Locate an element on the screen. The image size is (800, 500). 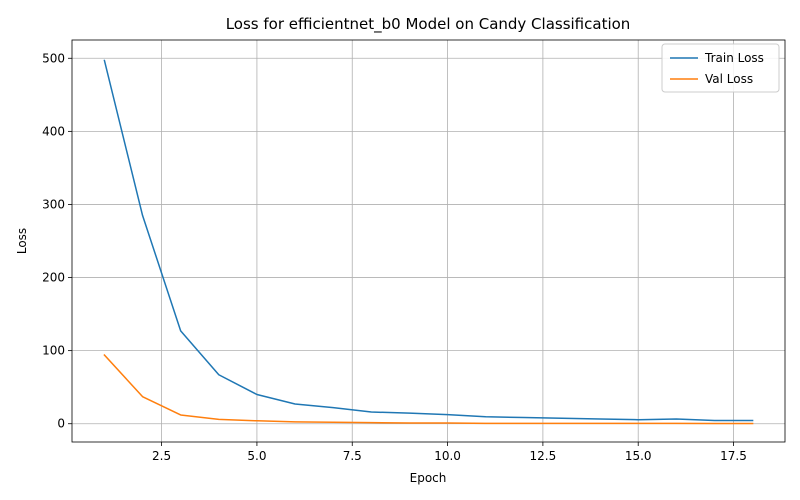
x-tick-label: 10.0 is located at coordinates (447, 456).